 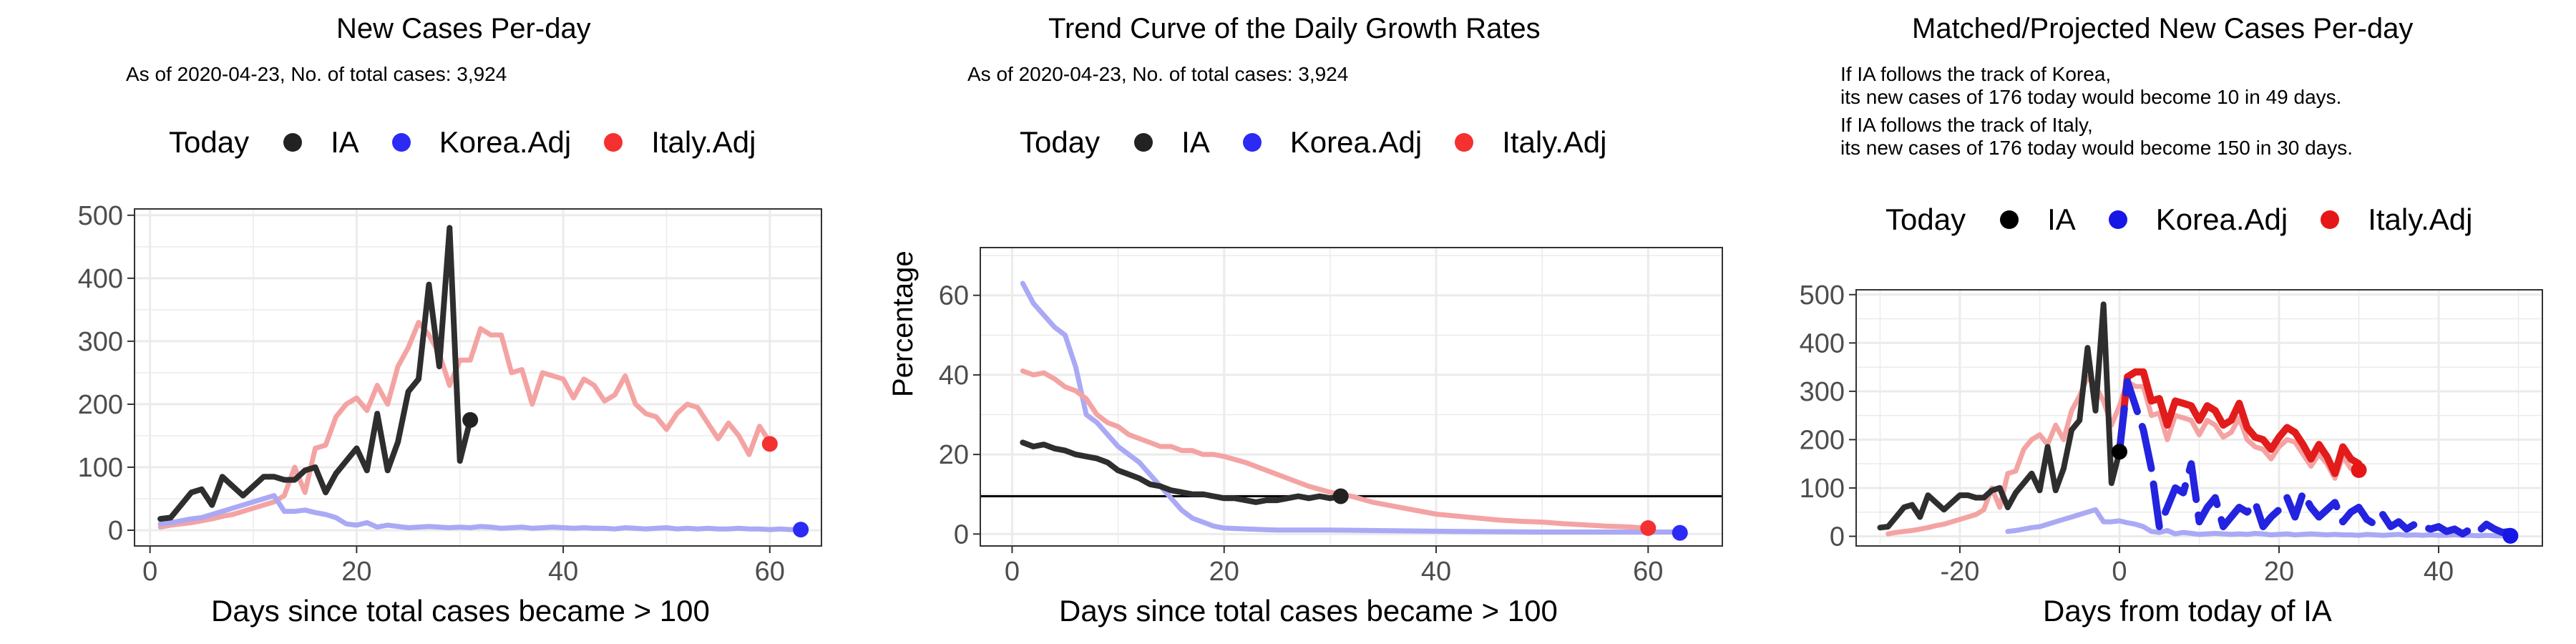 I want to click on chart-3-subtitle-line-1: If IA follows the track of Korea,, so click(x=1976, y=74).